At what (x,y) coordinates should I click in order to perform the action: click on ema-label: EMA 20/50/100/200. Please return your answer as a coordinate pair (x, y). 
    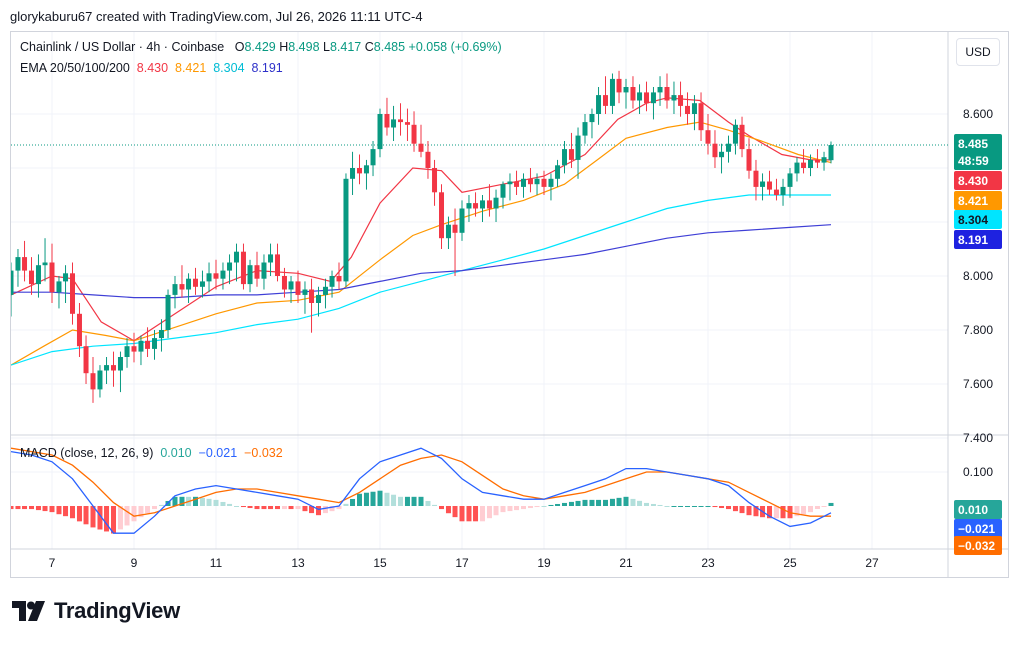
    Looking at the image, I should click on (75, 68).